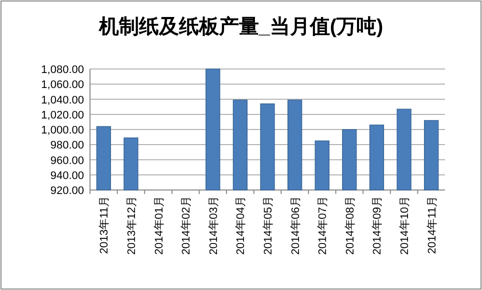 This screenshot has width=482, height=290. What do you see at coordinates (67, 146) in the screenshot?
I see `y-tick-label: 980.00` at bounding box center [67, 146].